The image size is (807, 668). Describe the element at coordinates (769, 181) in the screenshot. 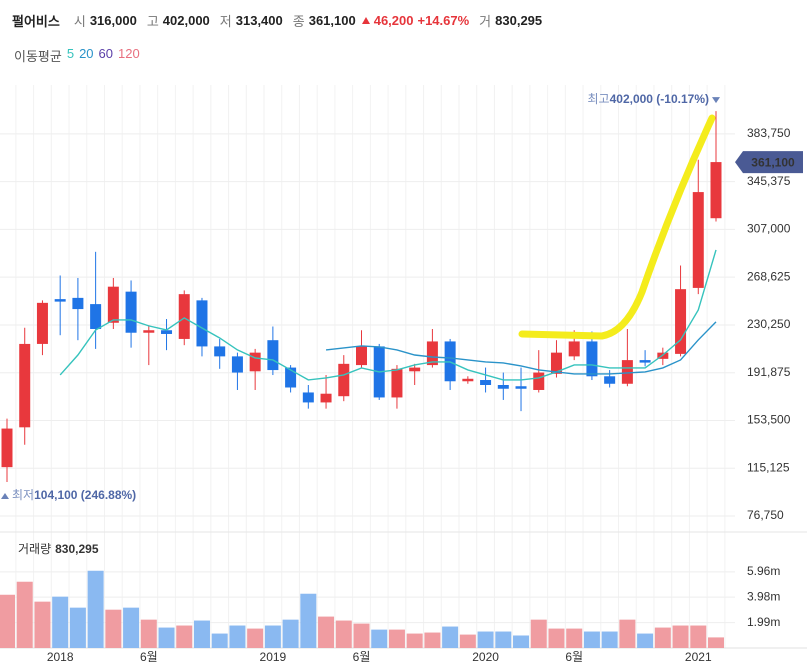

I see `y-tick-label: 345,375` at that location.